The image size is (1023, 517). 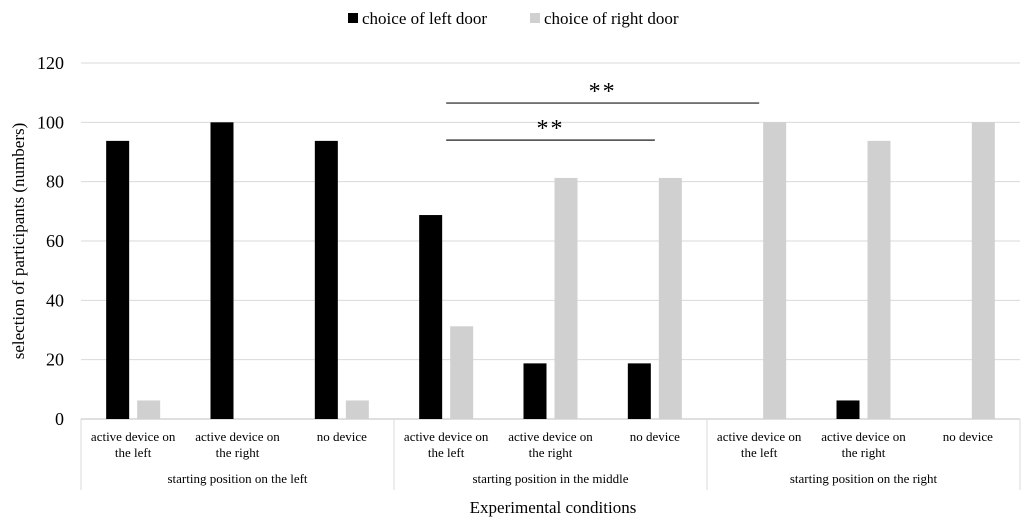 What do you see at coordinates (50, 122) in the screenshot?
I see `y-tick-label: 100` at bounding box center [50, 122].